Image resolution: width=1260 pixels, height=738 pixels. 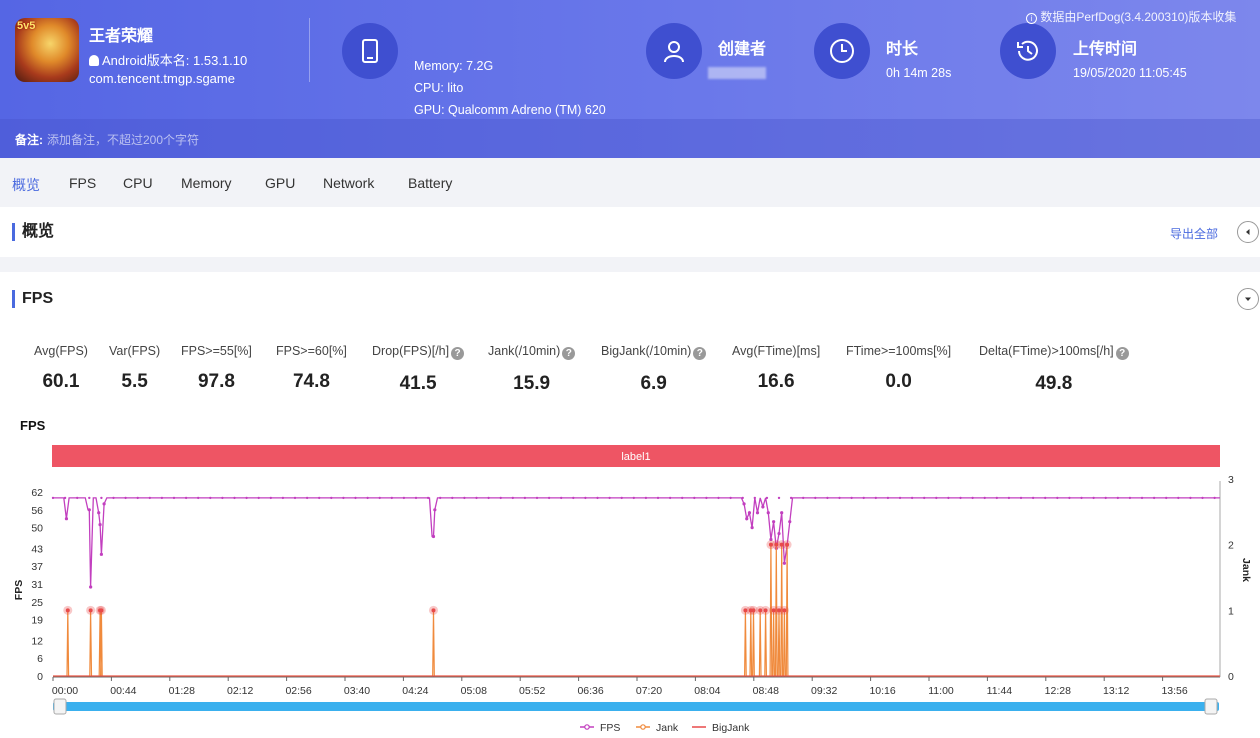 What do you see at coordinates (26, 185) in the screenshot?
I see `tab-overview: 概览` at bounding box center [26, 185].